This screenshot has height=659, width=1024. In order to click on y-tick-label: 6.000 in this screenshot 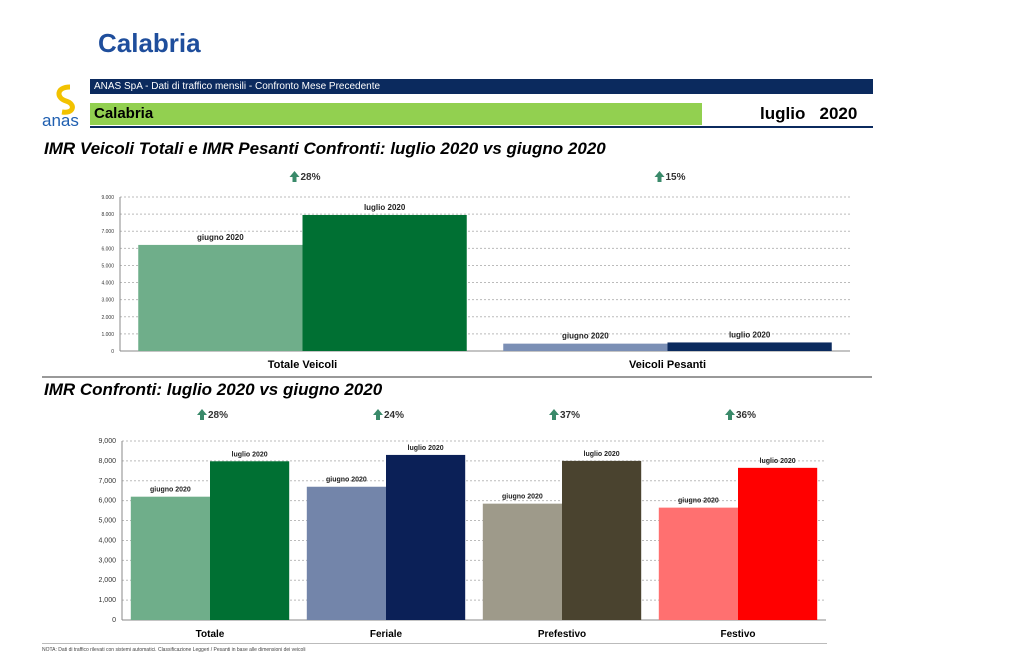, I will do `click(107, 249)`.